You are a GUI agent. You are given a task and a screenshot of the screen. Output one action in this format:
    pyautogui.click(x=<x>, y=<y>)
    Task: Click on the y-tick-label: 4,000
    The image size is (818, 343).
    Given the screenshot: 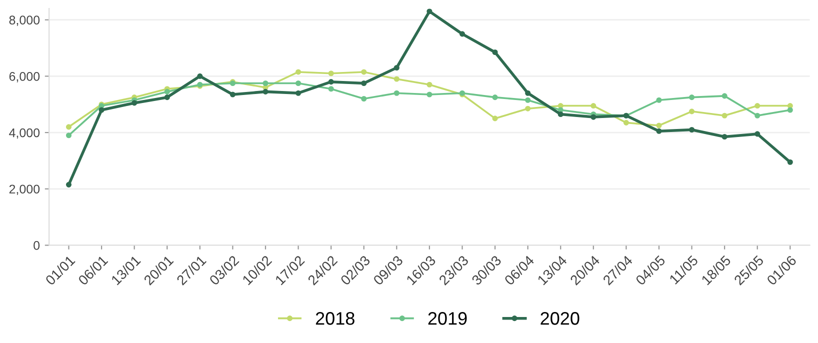 What is the action you would take?
    pyautogui.click(x=24, y=133)
    